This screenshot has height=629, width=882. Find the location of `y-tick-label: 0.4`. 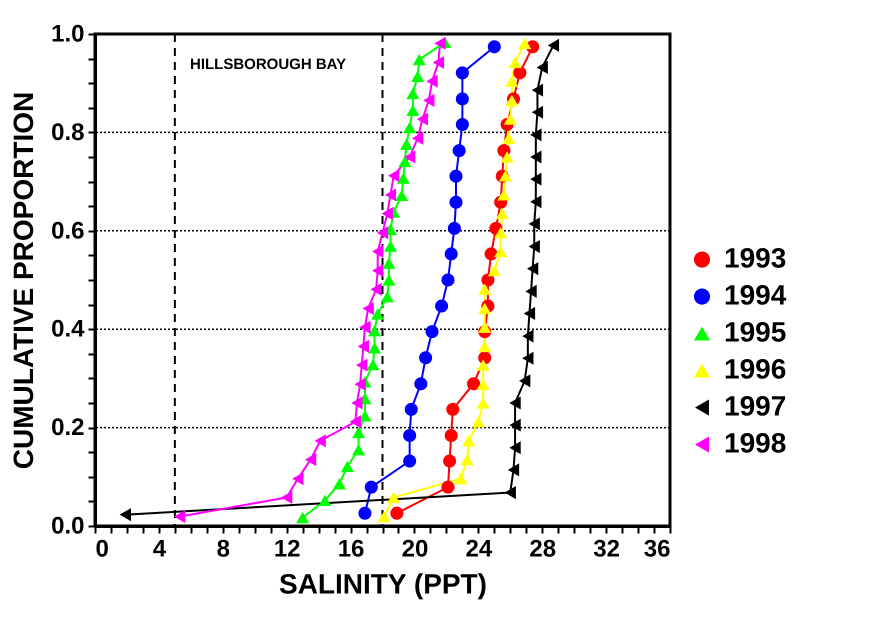

y-tick-label: 0.4 is located at coordinates (68, 329).